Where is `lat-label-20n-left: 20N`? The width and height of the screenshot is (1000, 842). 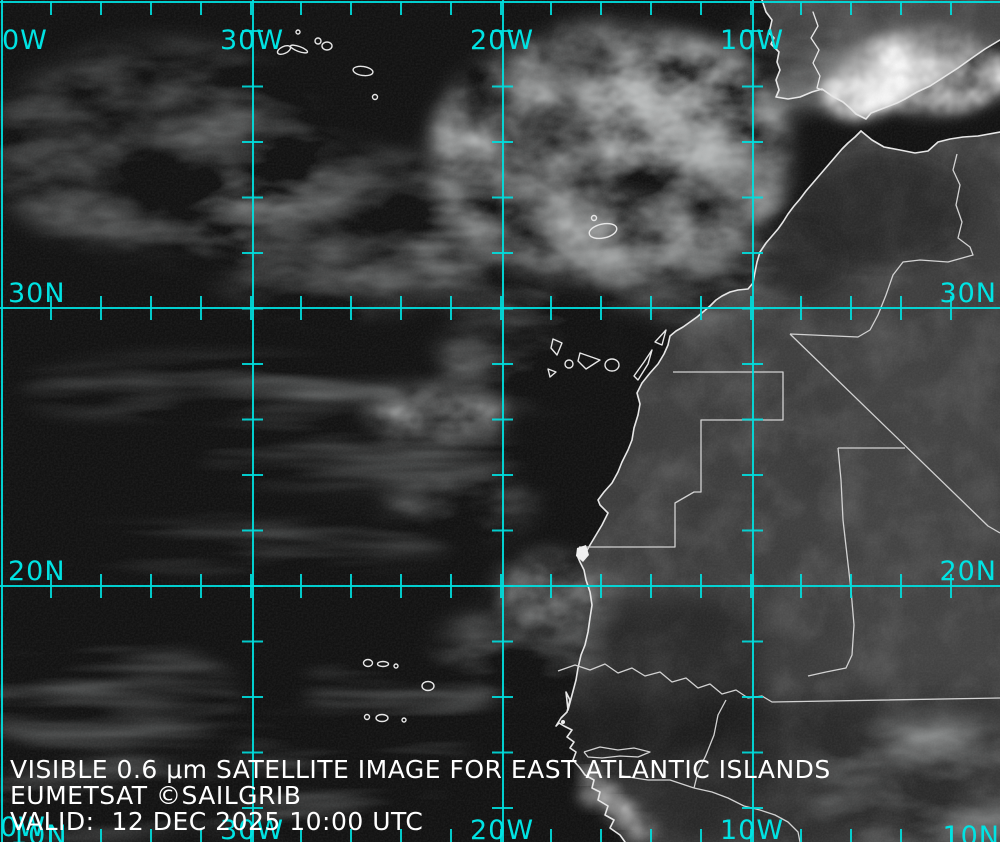 lat-label-20n-left: 20N is located at coordinates (37, 571).